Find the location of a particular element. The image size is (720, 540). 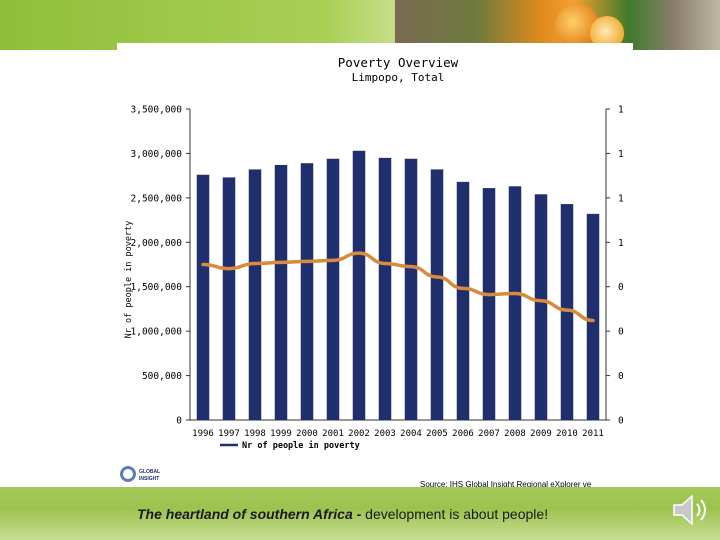

x-tick-label: 1998 is located at coordinates (255, 434).